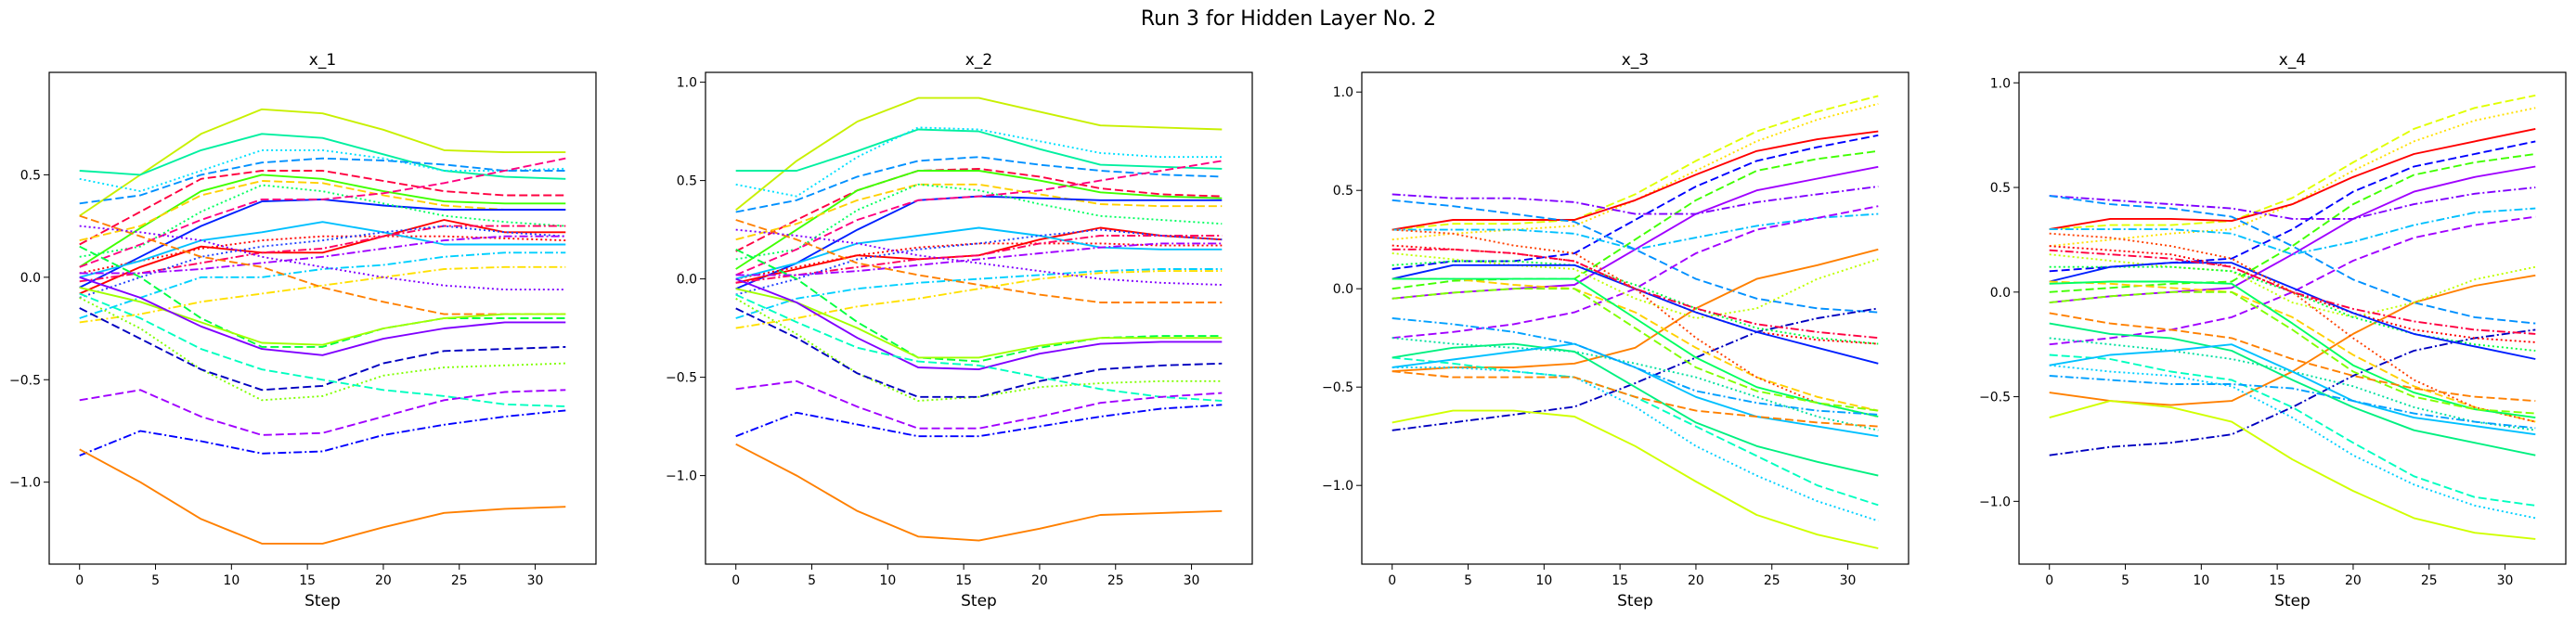  Describe the element at coordinates (1192, 580) in the screenshot. I see `x-tick-label: 30` at that location.